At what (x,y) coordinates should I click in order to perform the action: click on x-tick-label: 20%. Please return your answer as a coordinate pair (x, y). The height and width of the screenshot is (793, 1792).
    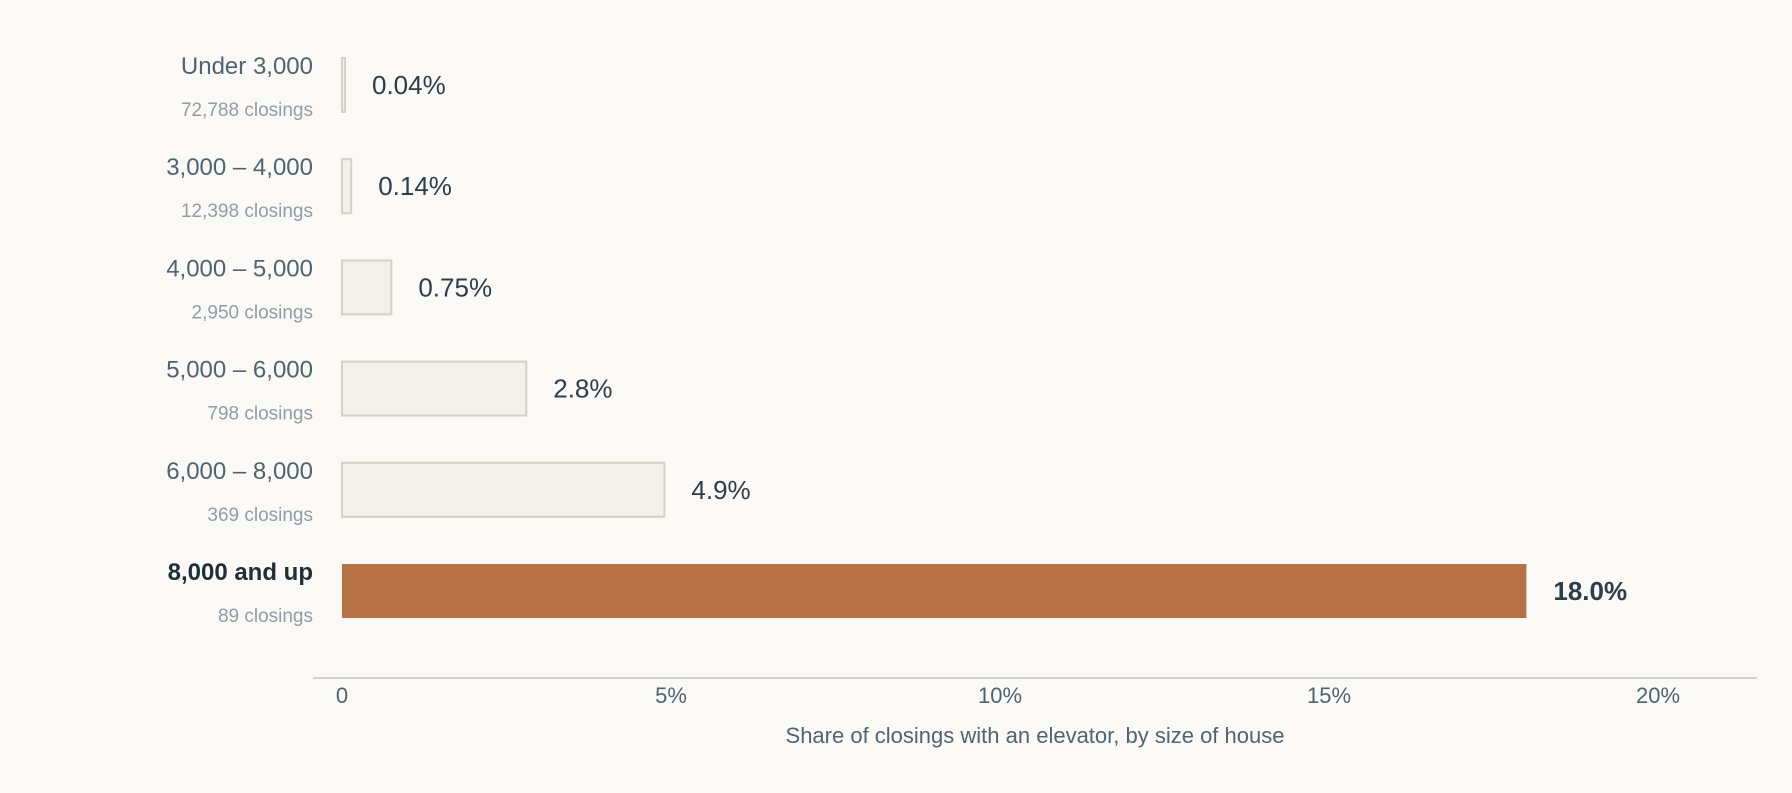
    Looking at the image, I should click on (1658, 695).